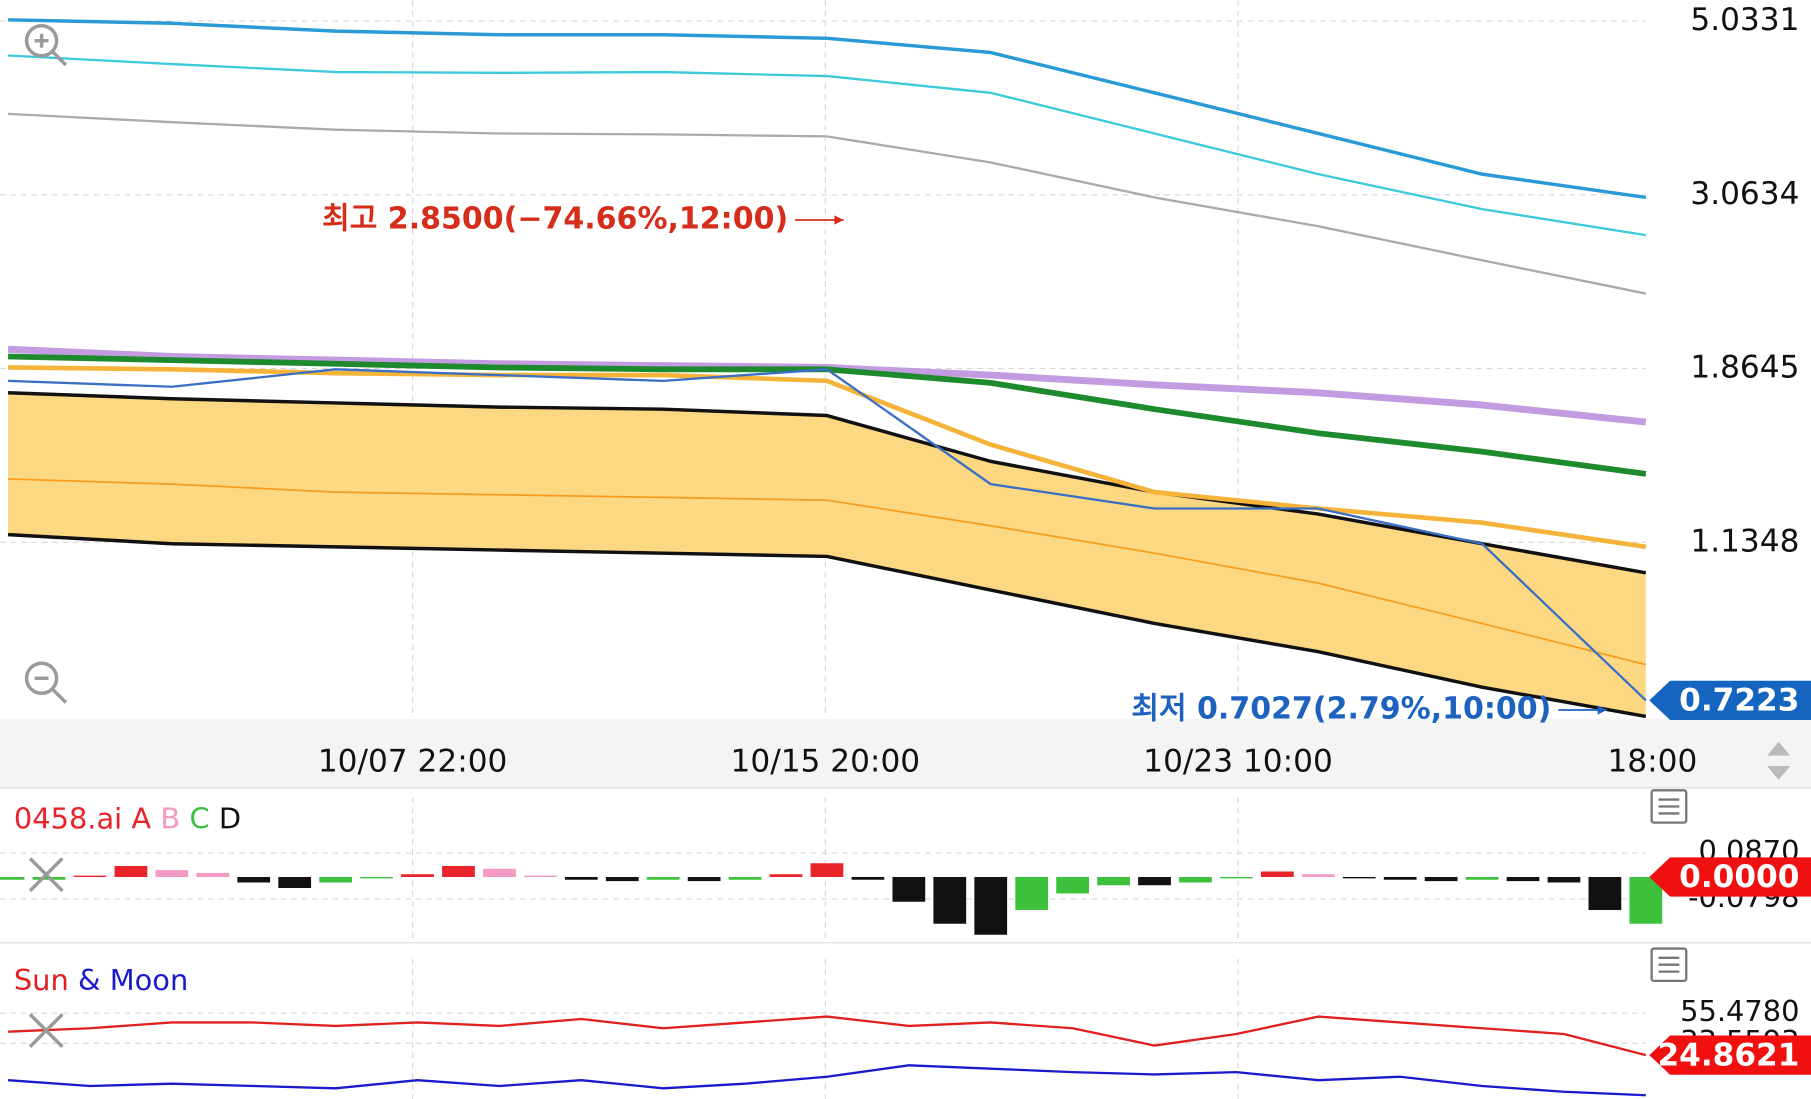 The height and width of the screenshot is (1099, 1811). What do you see at coordinates (1341, 709) in the screenshot?
I see `annotation: 최저 0.7027(2.79%,10:00)` at bounding box center [1341, 709].